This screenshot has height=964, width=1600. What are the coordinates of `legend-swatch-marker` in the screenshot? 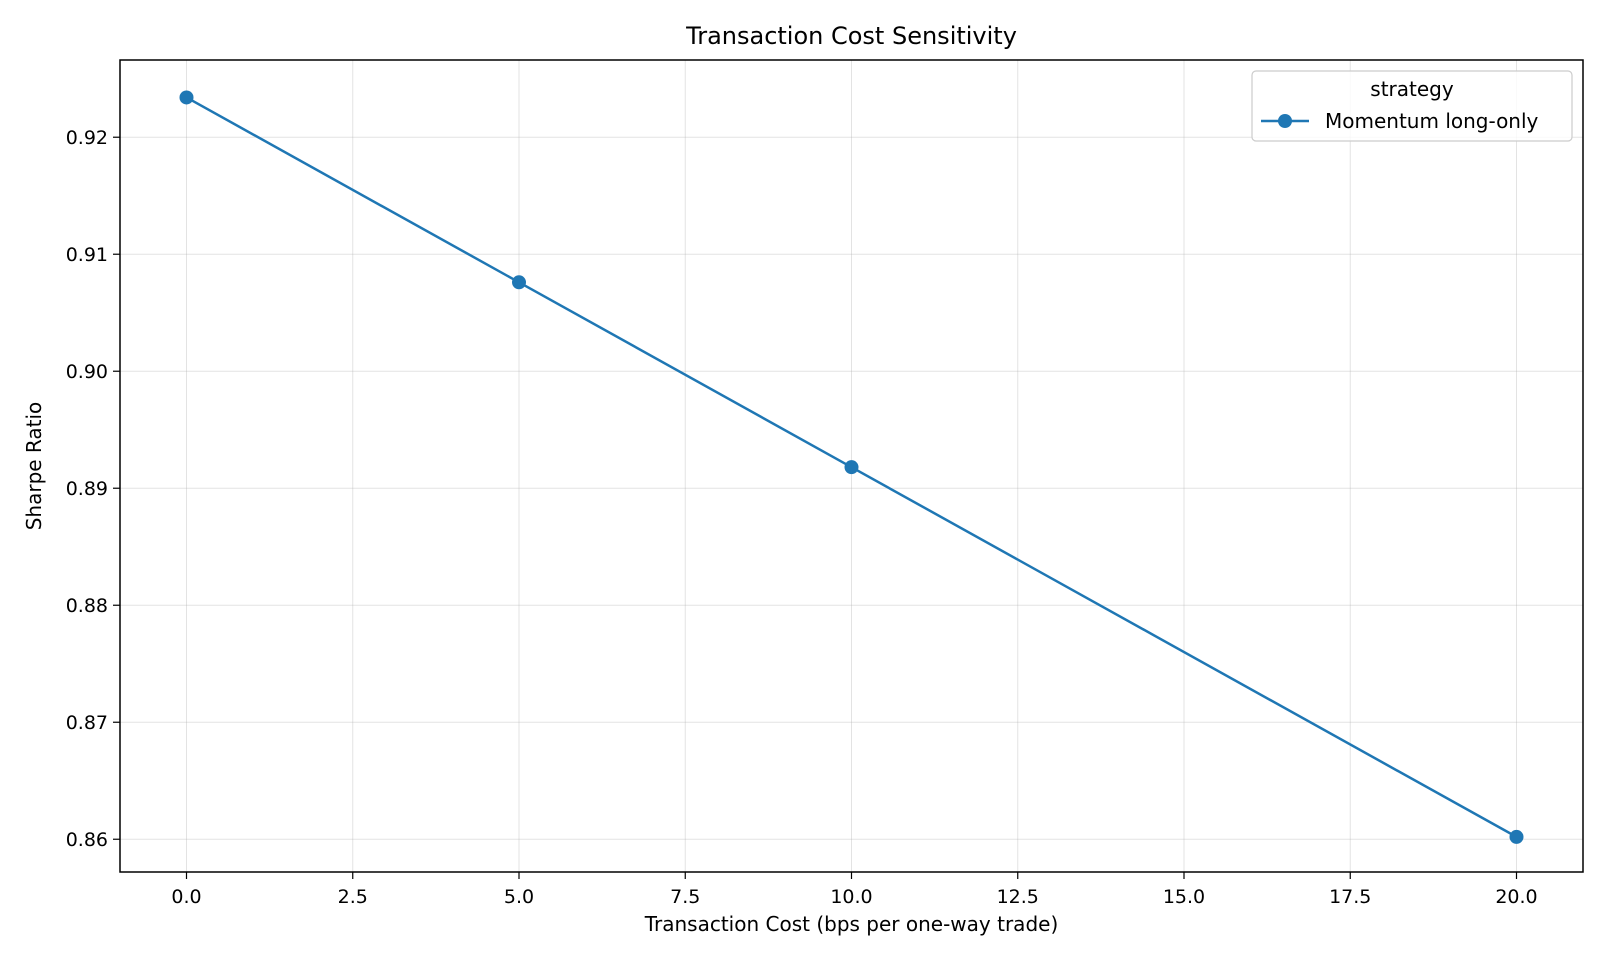 It's located at (1285, 121).